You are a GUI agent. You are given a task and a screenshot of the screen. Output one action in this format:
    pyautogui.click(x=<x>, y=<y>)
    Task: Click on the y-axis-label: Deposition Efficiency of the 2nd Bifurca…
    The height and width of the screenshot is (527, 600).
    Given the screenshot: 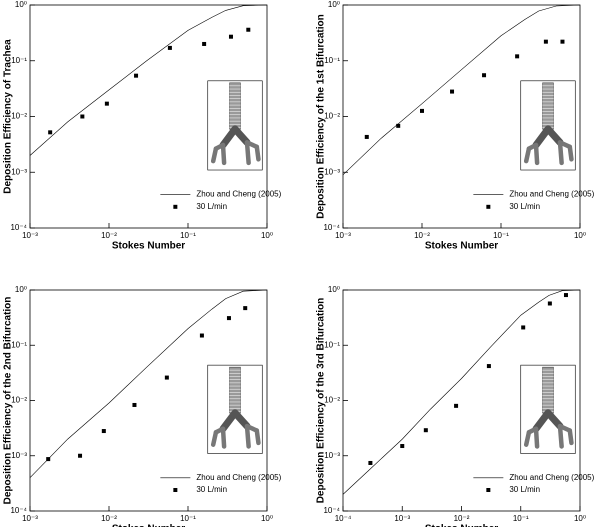 What is the action you would take?
    pyautogui.click(x=8, y=401)
    